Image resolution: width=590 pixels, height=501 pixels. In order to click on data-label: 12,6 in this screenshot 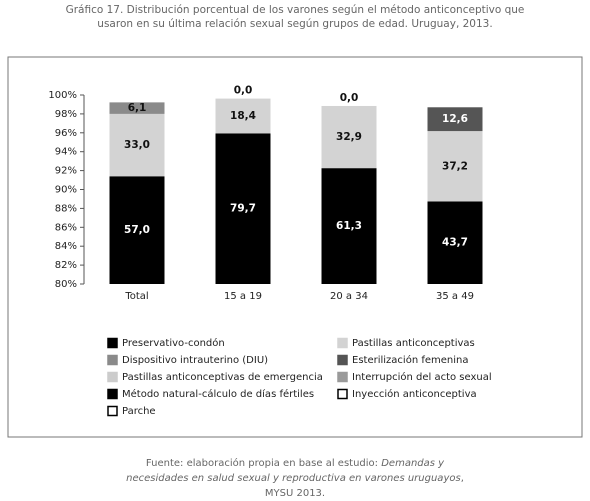, I will do `click(455, 119)`.